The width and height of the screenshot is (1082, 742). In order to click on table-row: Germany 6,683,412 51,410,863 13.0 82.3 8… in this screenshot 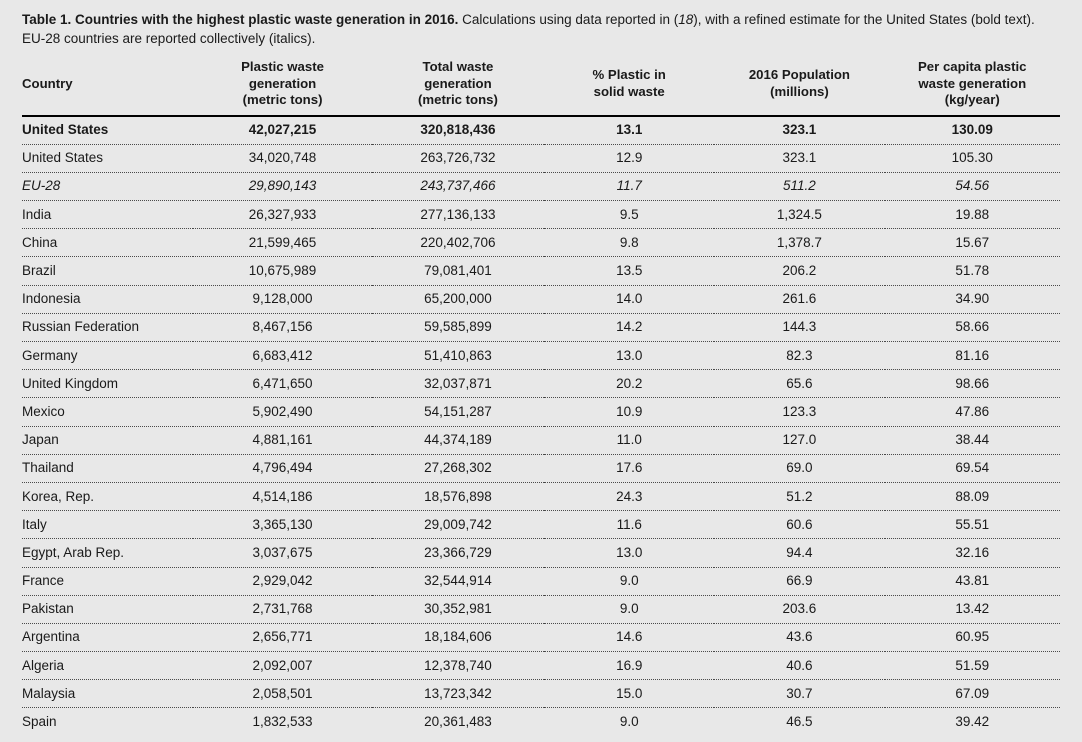, I will do `click(541, 356)`.